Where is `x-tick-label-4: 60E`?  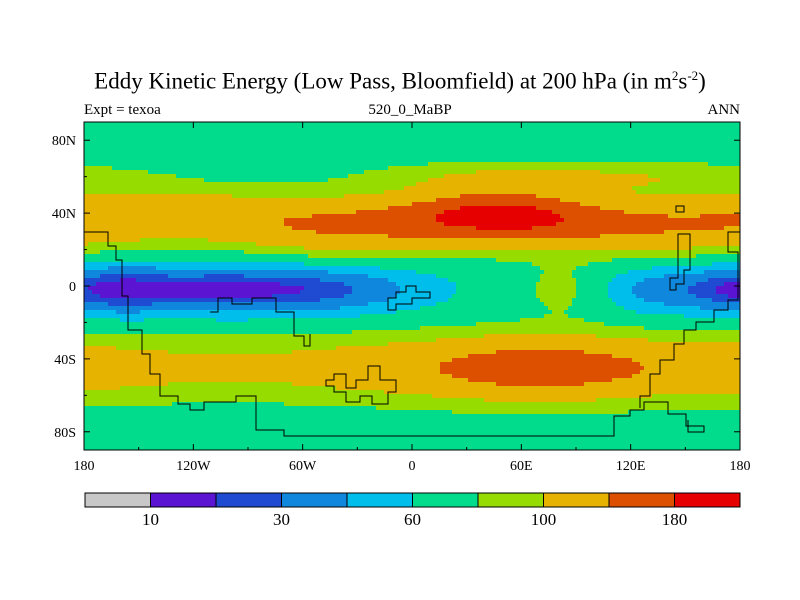 x-tick-label-4: 60E is located at coordinates (521, 466).